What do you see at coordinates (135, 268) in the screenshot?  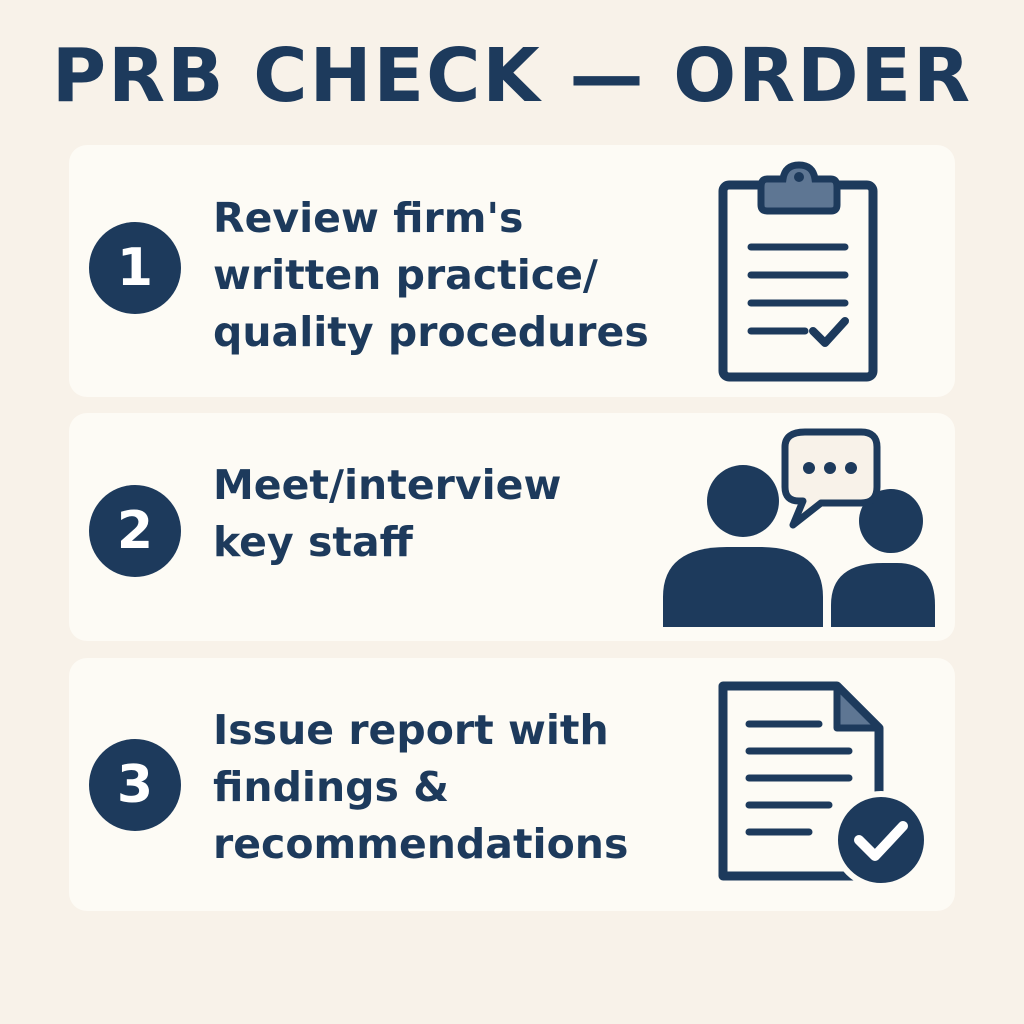 I see `step-number-badge: 1` at bounding box center [135, 268].